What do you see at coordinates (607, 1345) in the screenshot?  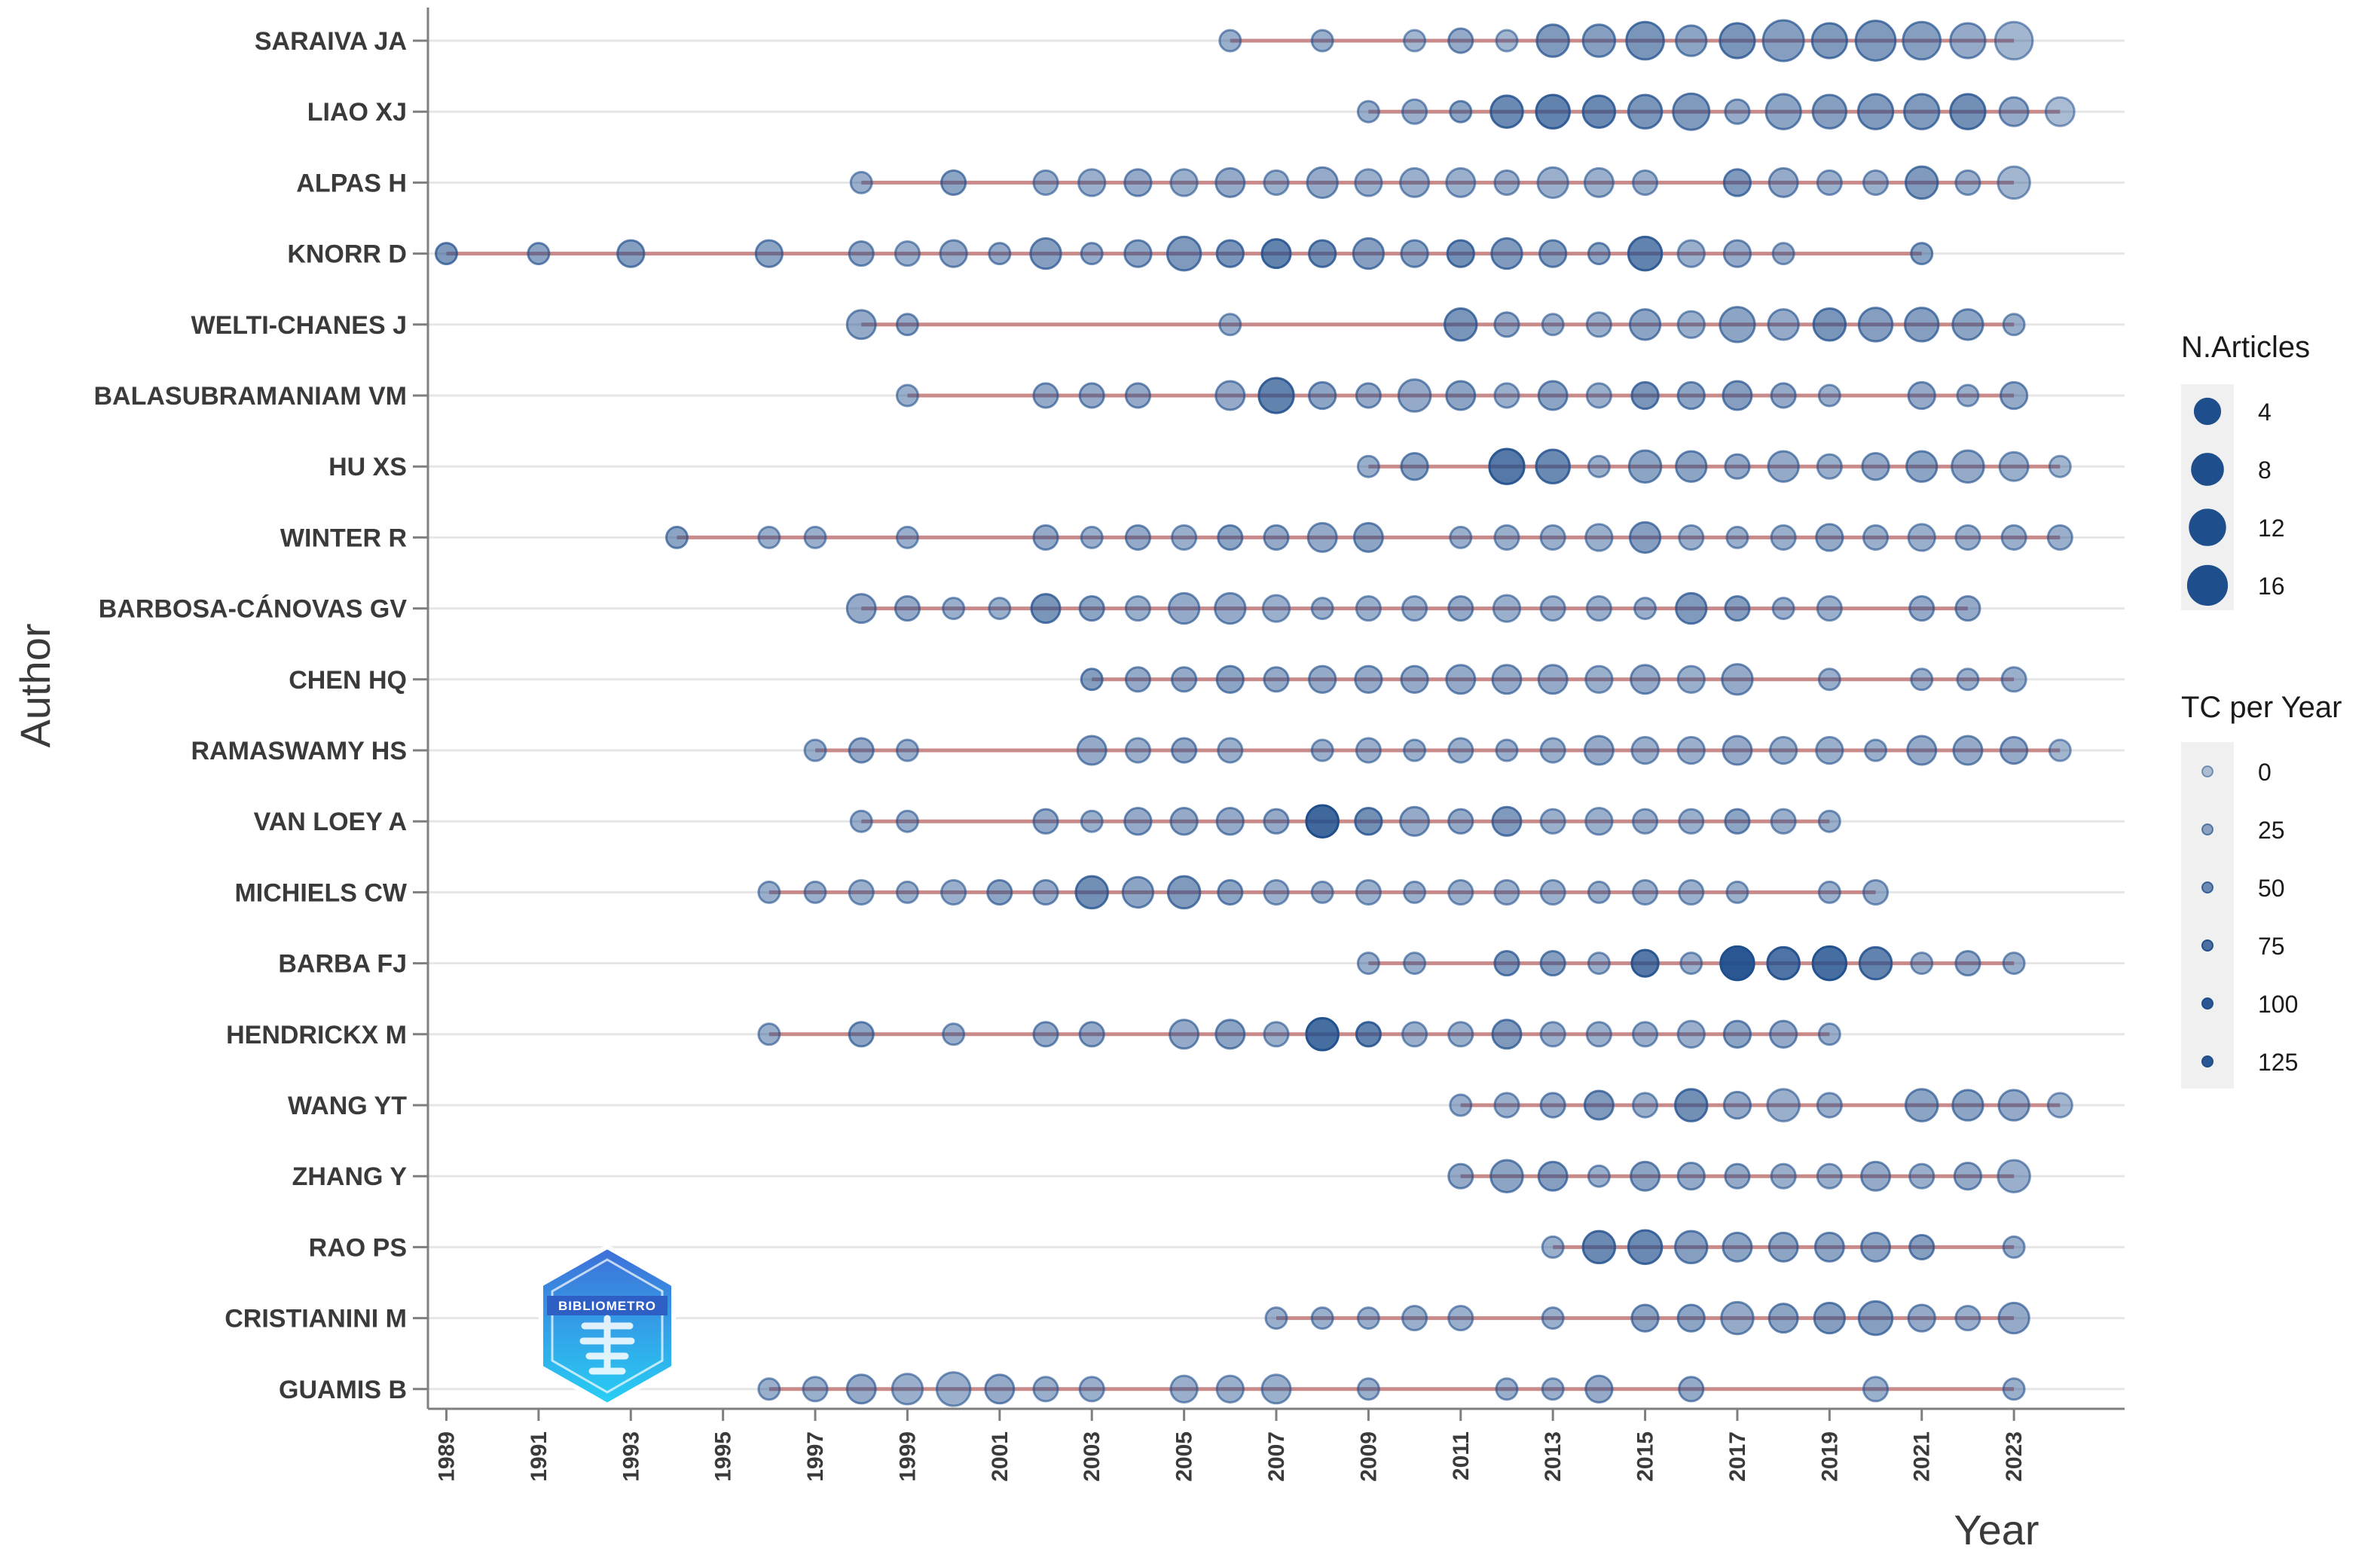 I see `logo-glyph` at bounding box center [607, 1345].